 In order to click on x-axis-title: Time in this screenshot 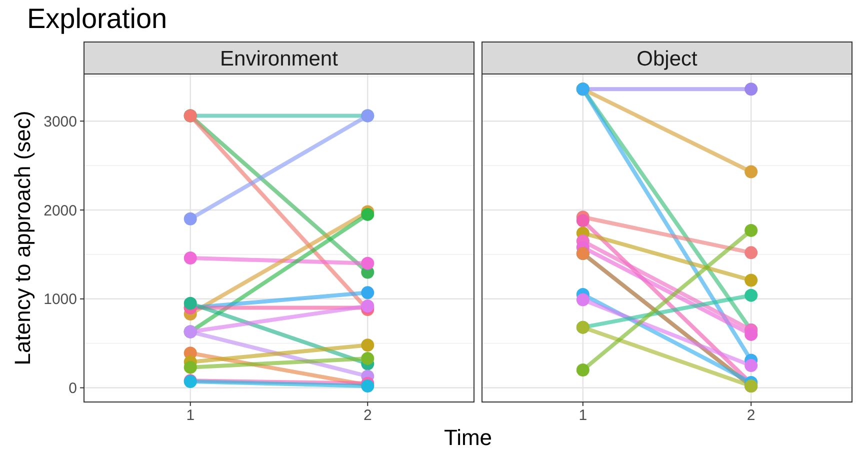, I will do `click(468, 437)`.